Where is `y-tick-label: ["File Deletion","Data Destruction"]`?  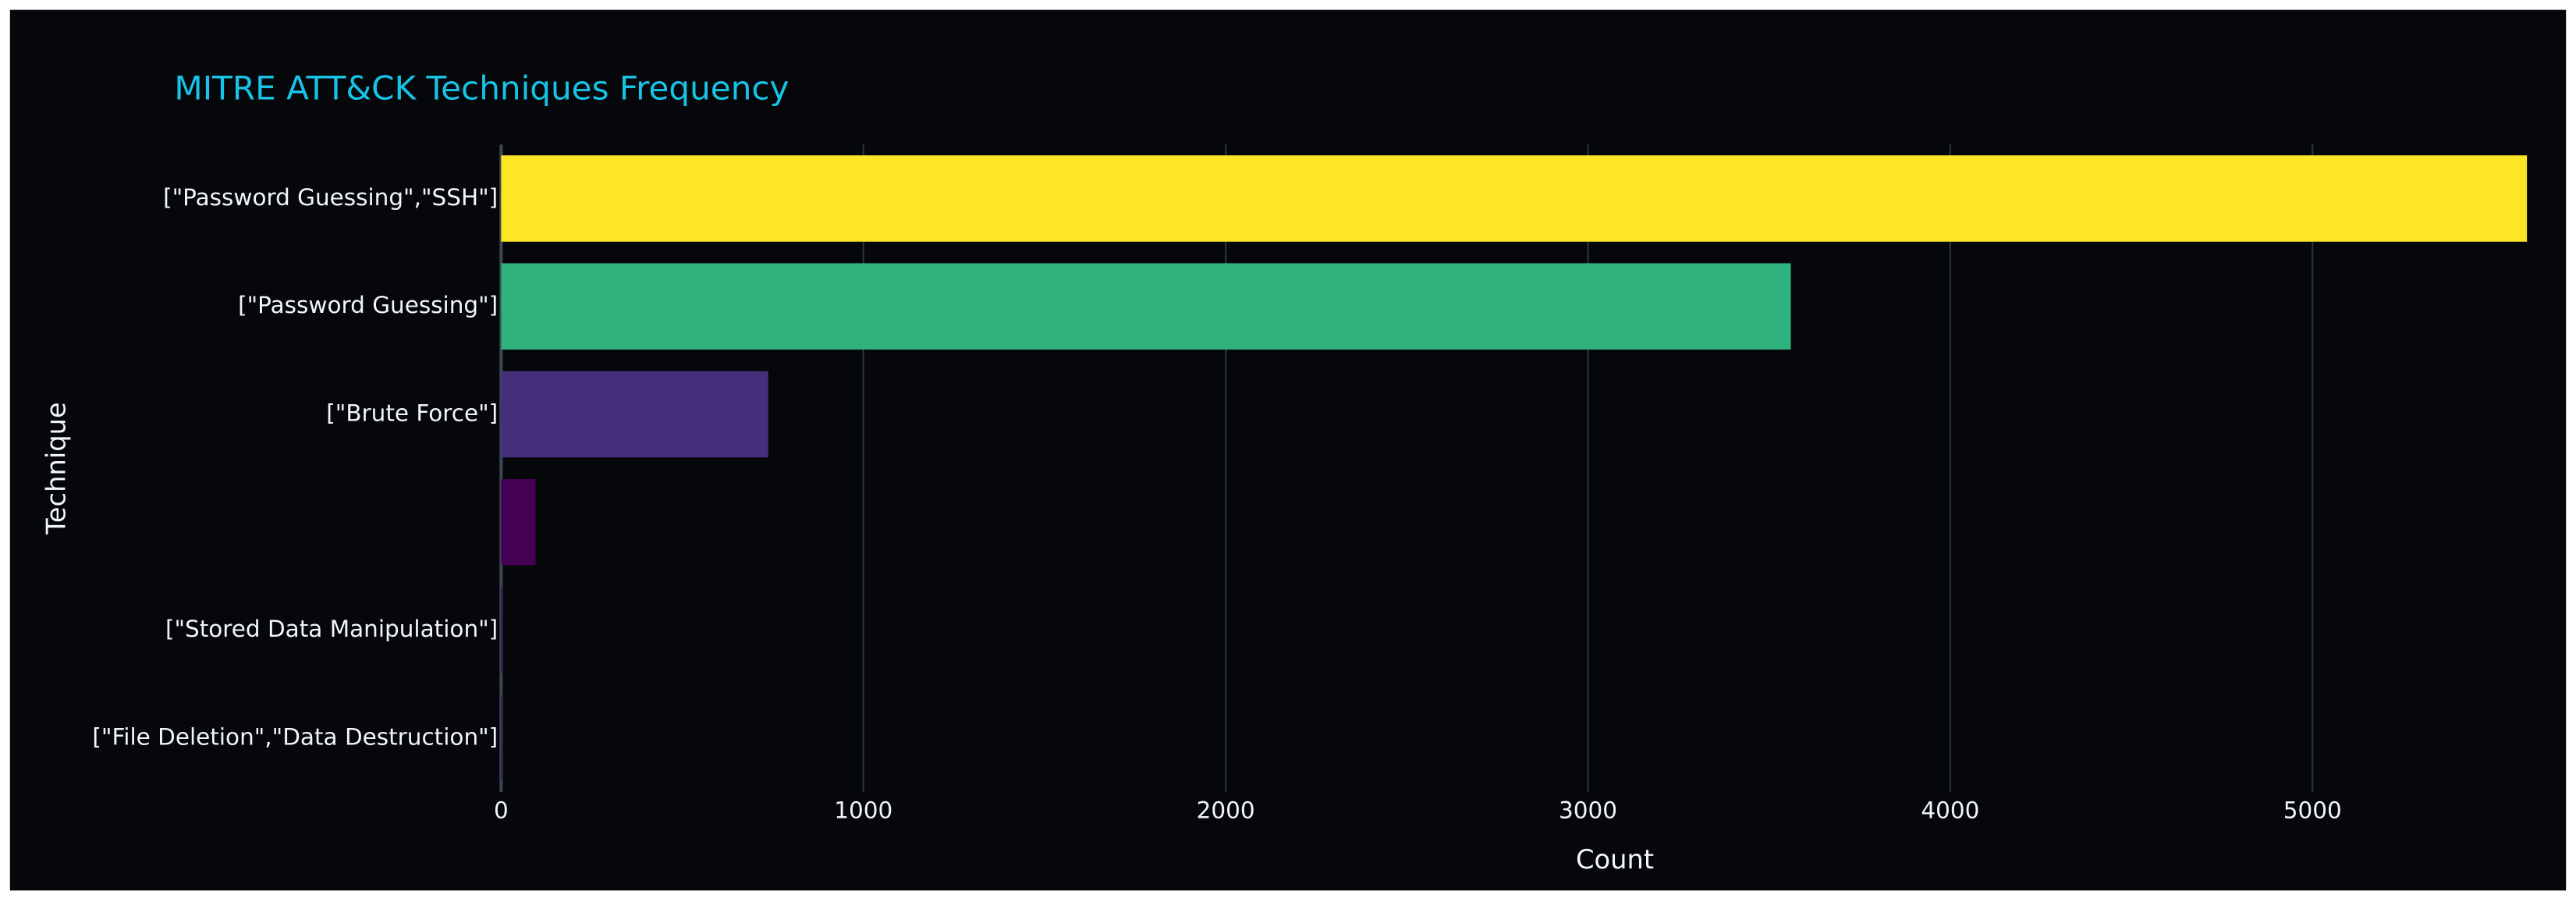
y-tick-label: ["File Deletion","Data Destruction"] is located at coordinates (295, 736).